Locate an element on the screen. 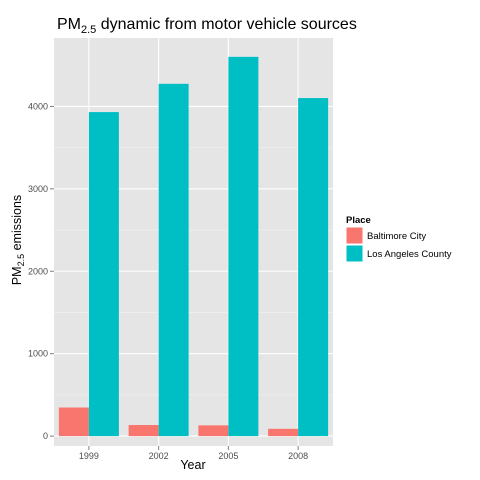 This screenshot has height=480, width=480. x-axis-title: Year is located at coordinates (192, 465).